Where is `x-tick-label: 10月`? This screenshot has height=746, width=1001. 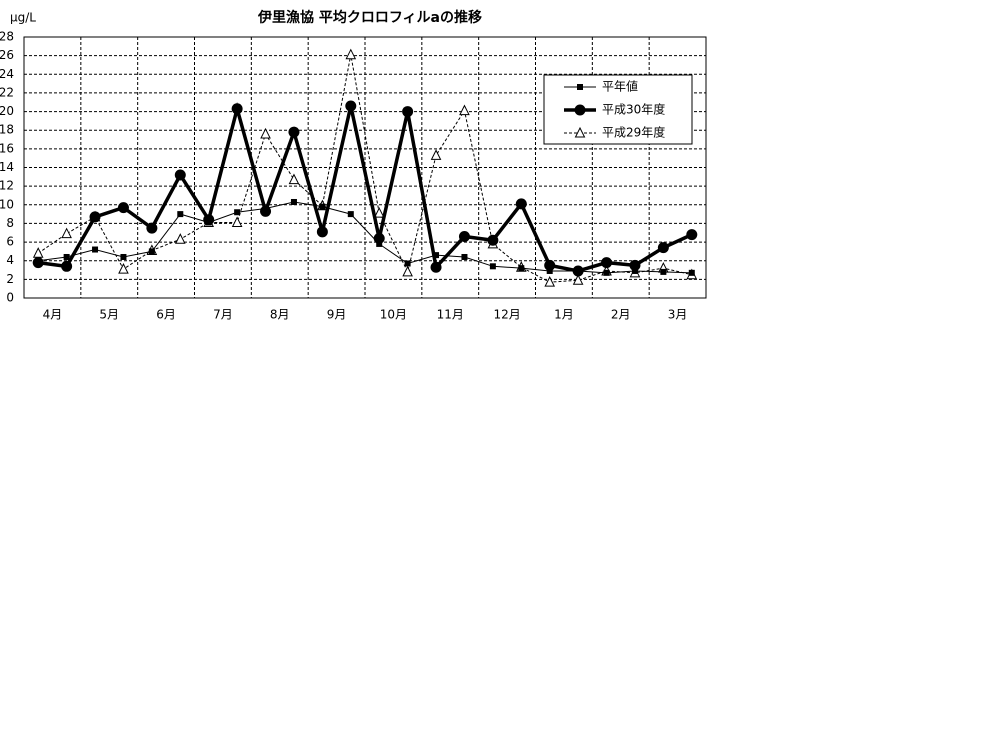
x-tick-label: 10月 is located at coordinates (393, 315).